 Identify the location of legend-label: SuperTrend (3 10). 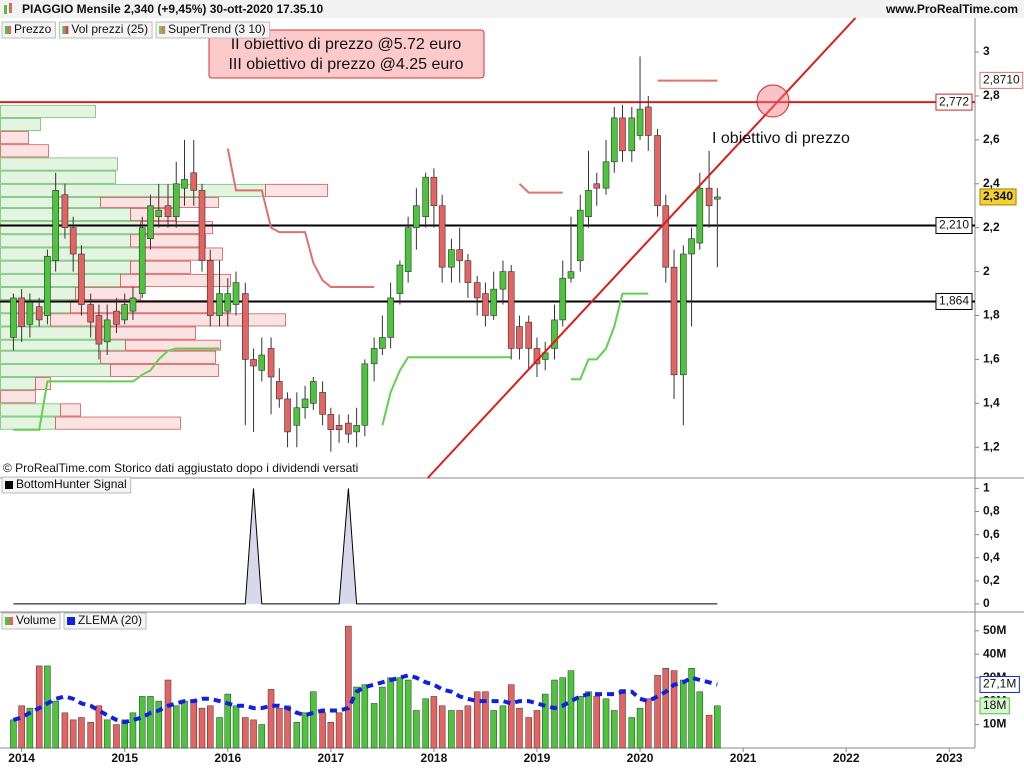
(217, 29).